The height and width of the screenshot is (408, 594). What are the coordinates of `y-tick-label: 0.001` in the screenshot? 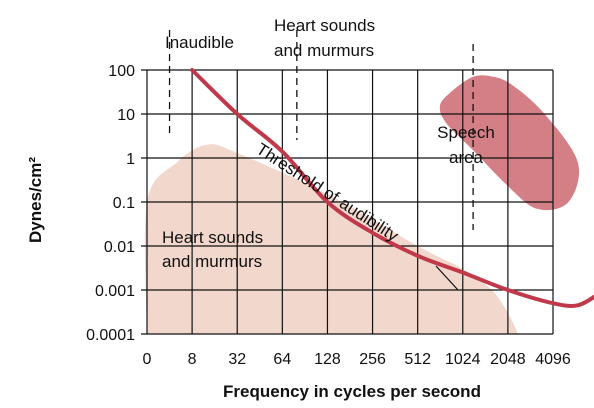 It's located at (115, 291).